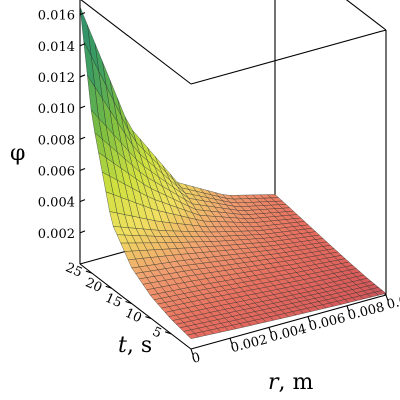 This screenshot has width=400, height=400. I want to click on z-axis-title: φ, so click(17, 153).